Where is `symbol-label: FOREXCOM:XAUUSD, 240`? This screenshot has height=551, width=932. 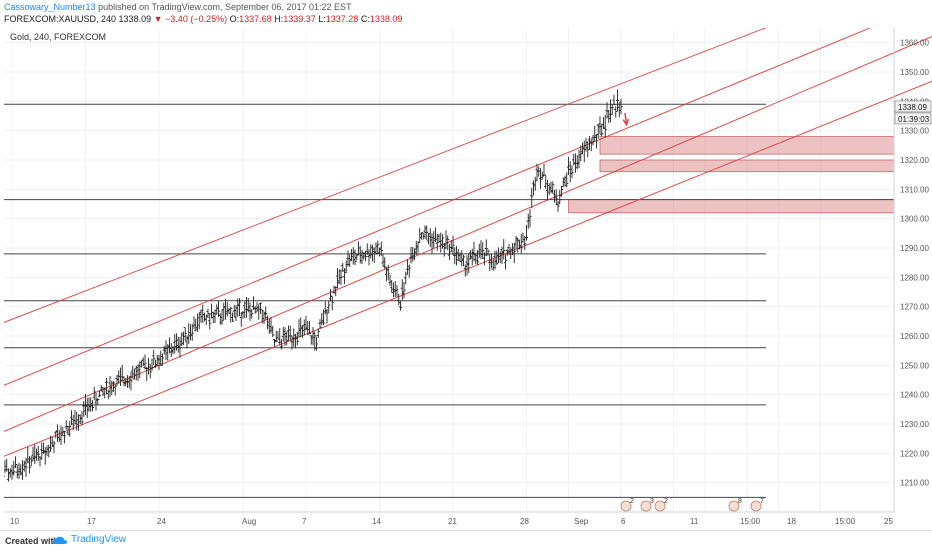
symbol-label: FOREXCOM:XAUUSD, 240 is located at coordinates (60, 19).